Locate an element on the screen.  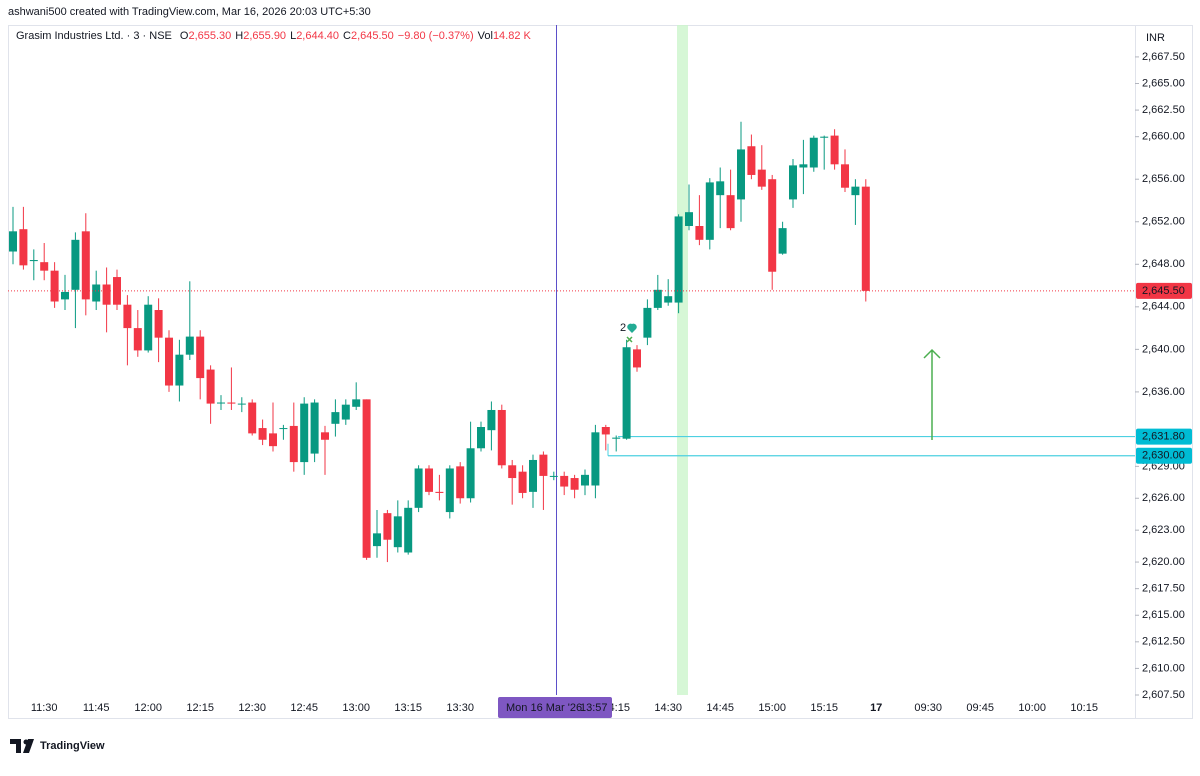
y-tick-label: 2,607.50 is located at coordinates (1163, 695).